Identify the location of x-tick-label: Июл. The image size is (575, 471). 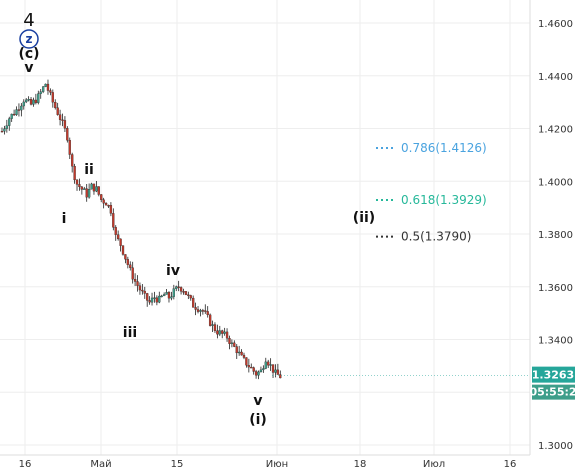
(434, 464).